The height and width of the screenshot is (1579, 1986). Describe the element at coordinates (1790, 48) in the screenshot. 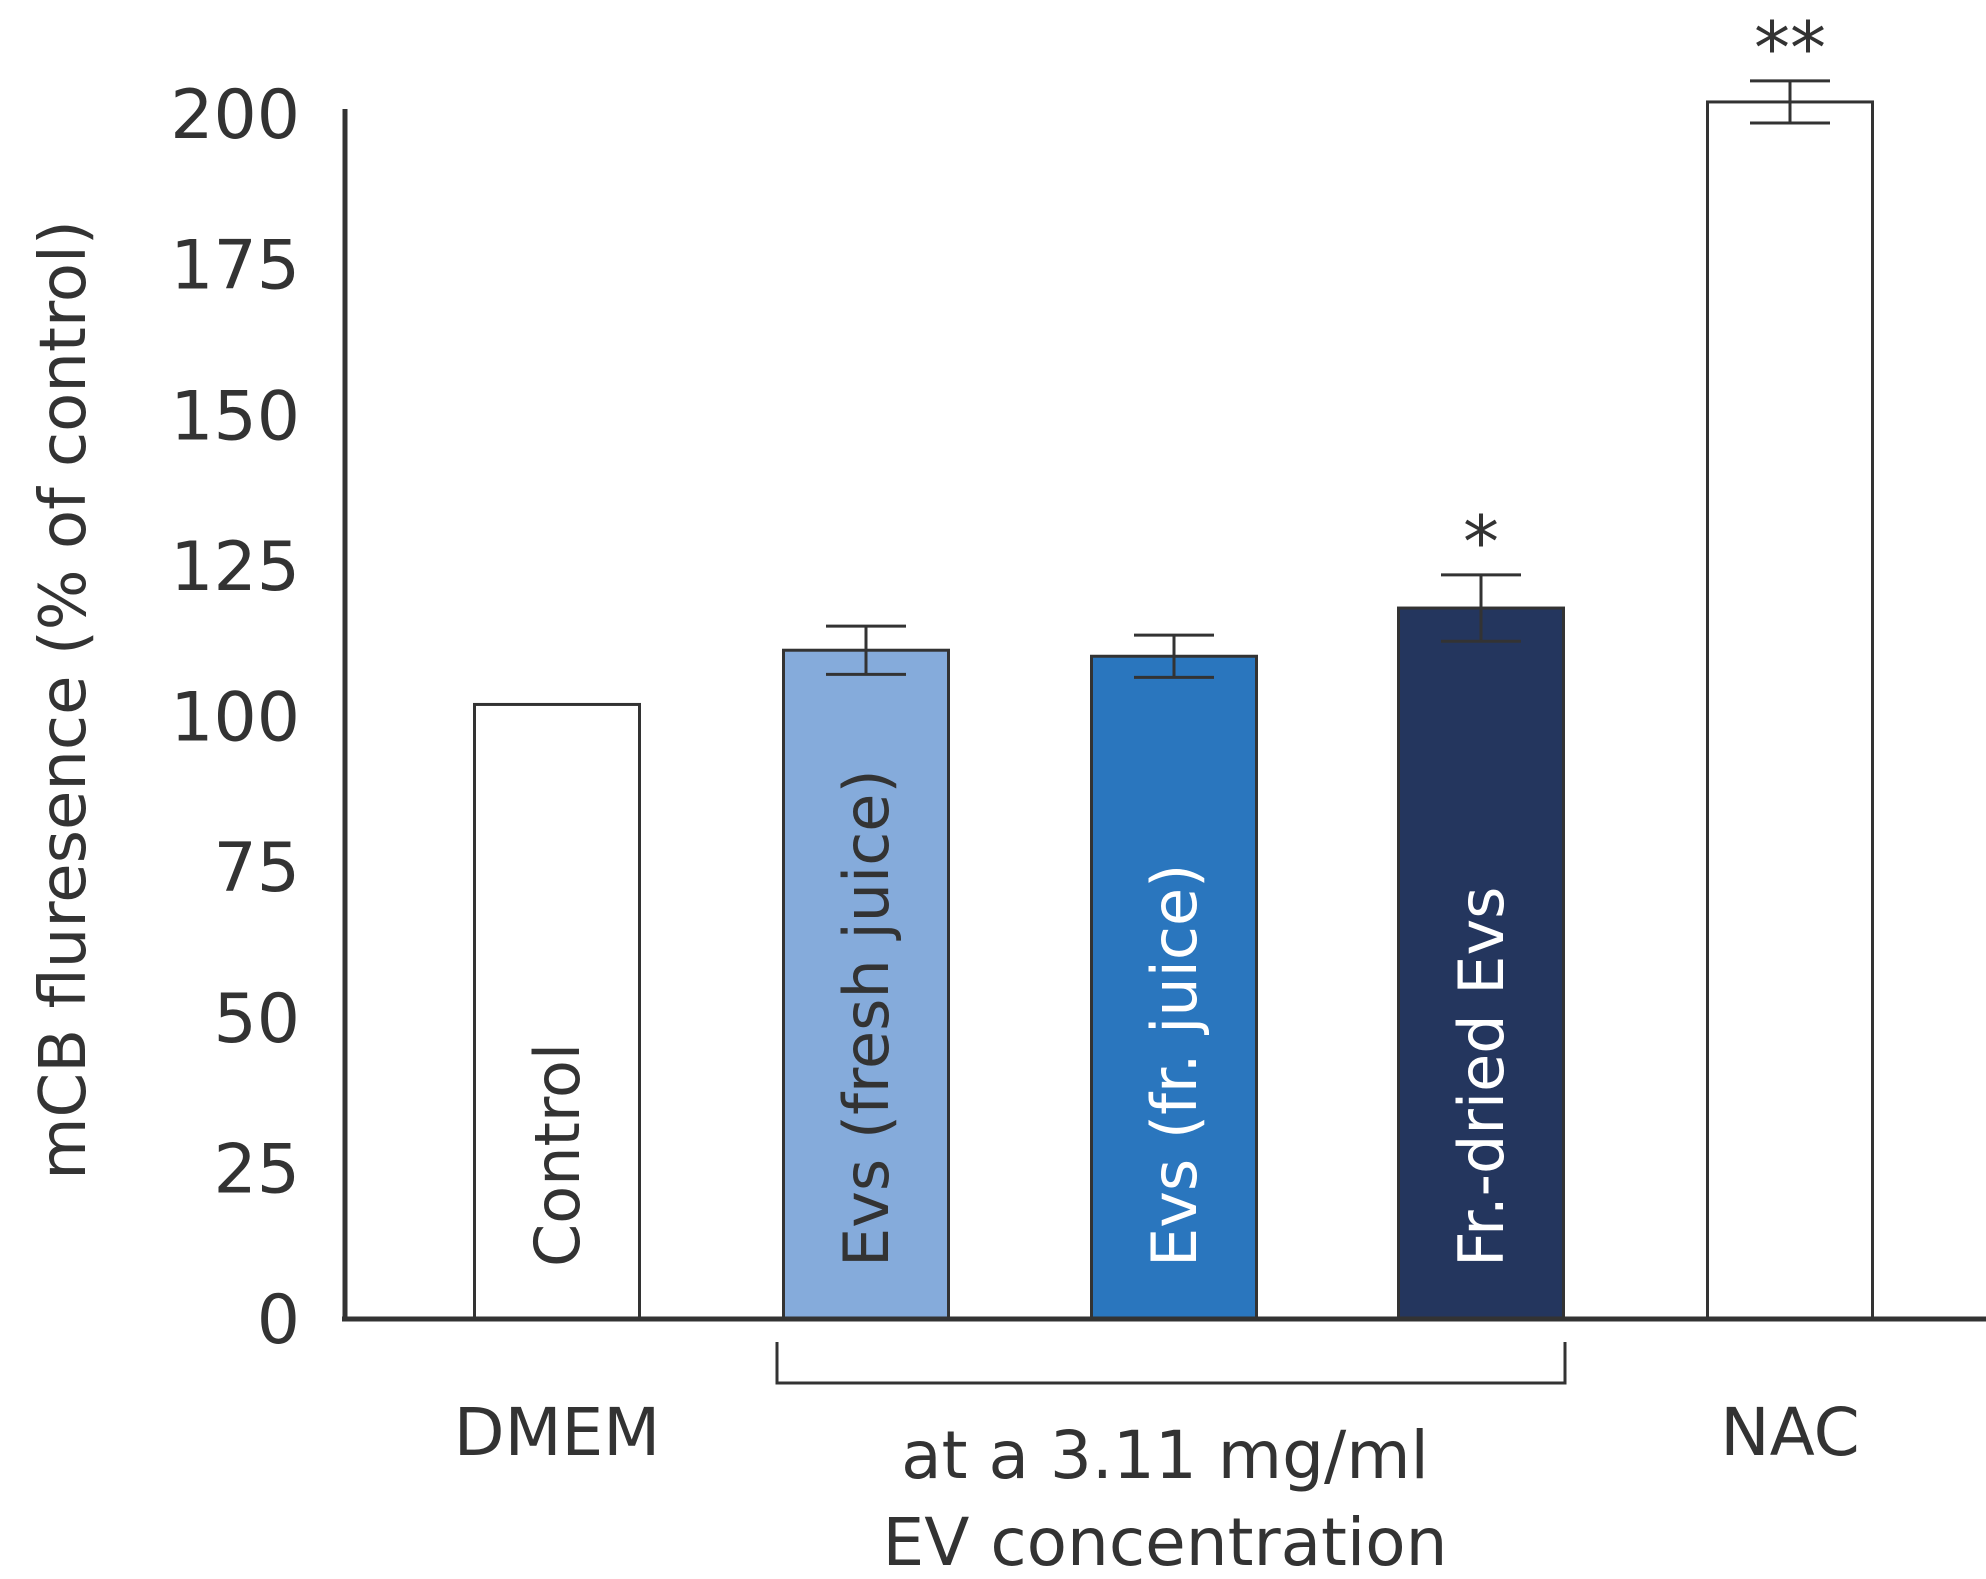

I see `significance-mark: **` at that location.